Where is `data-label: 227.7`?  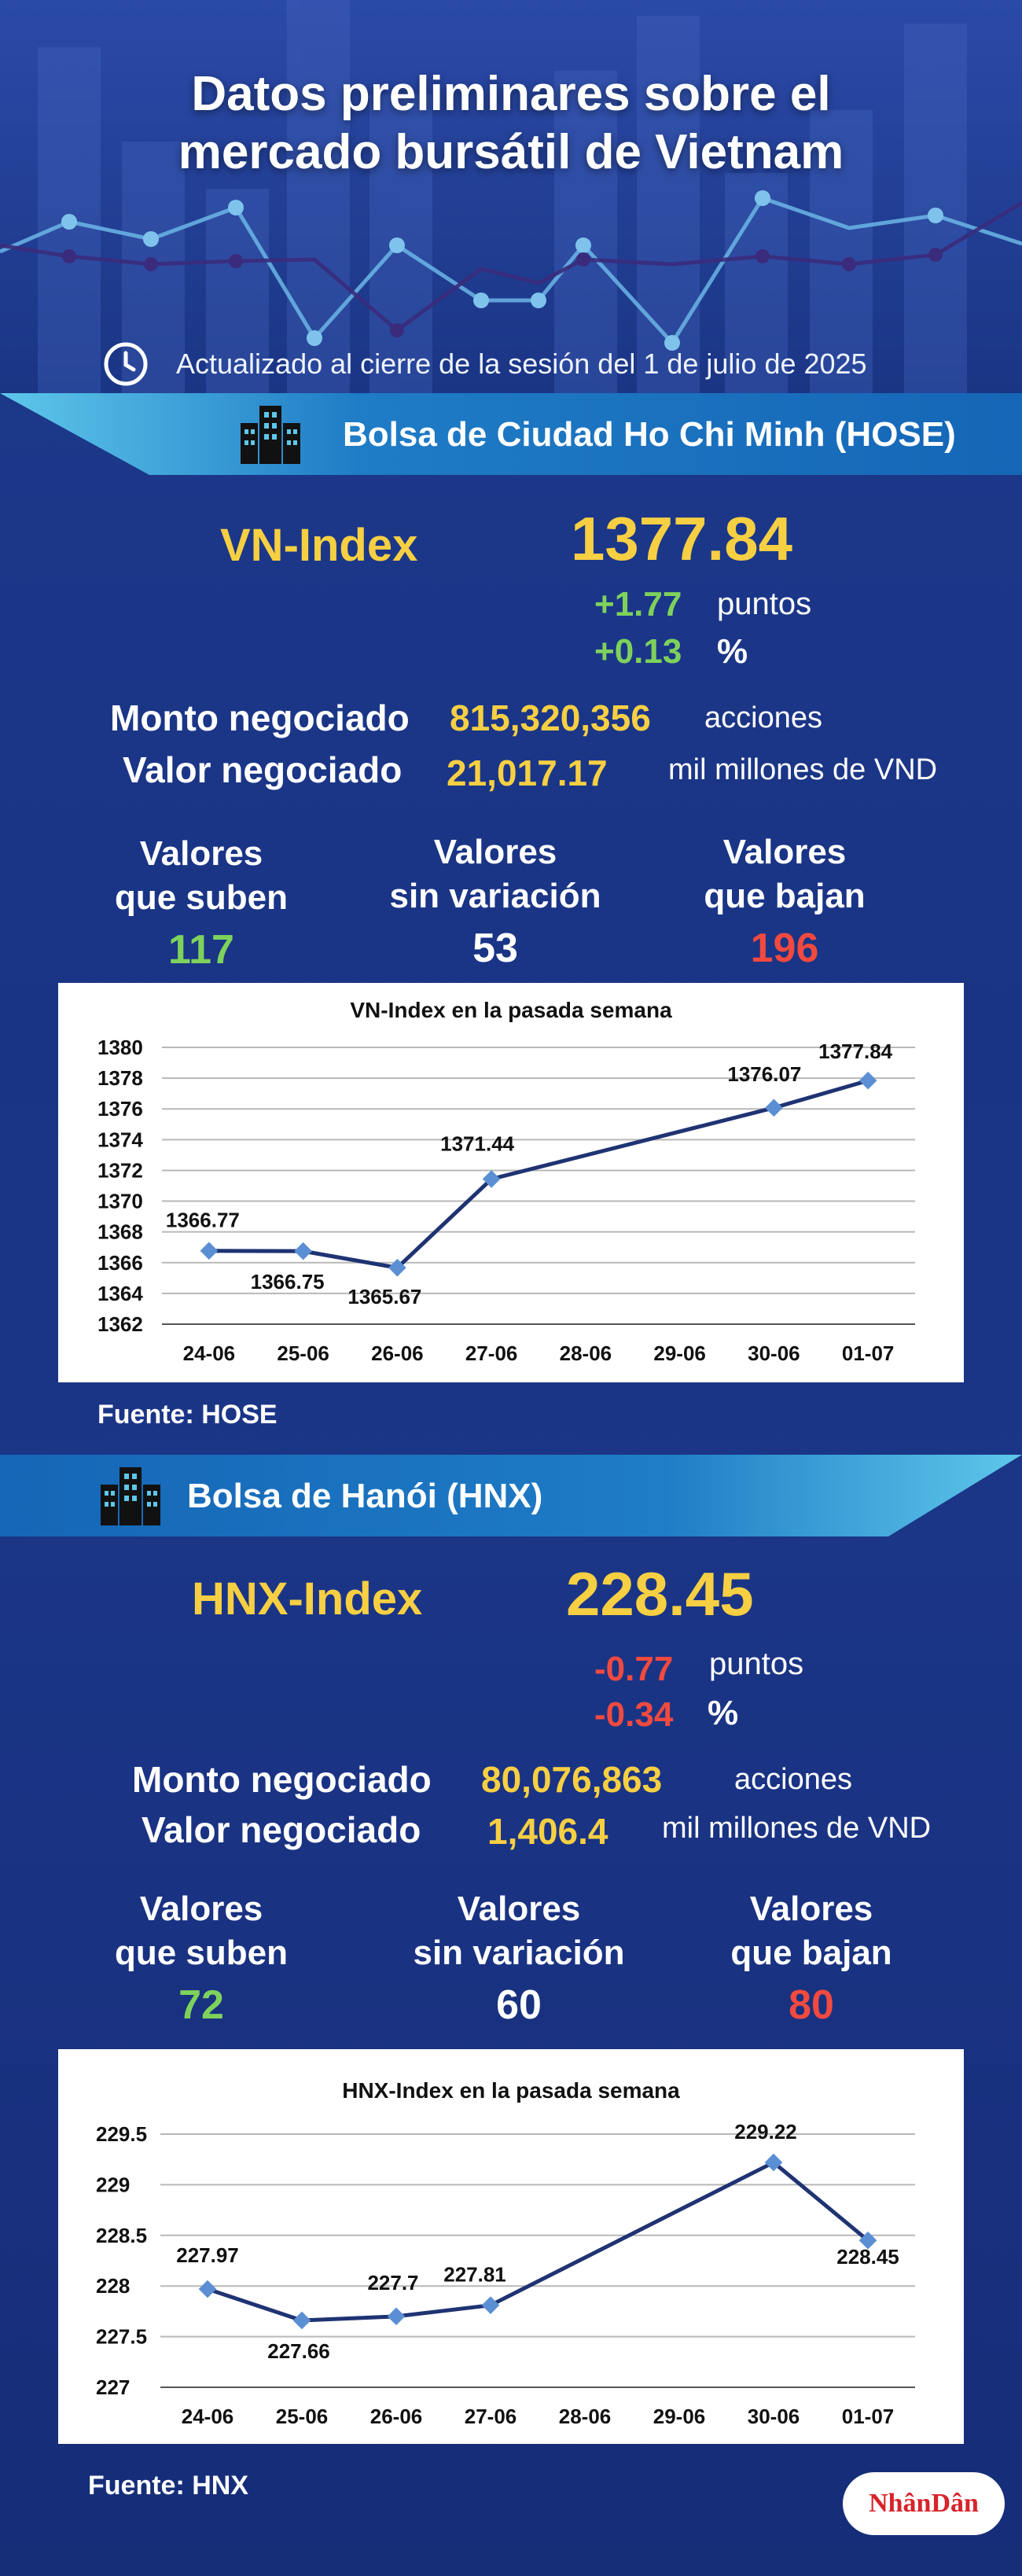
data-label: 227.7 is located at coordinates (392, 2282).